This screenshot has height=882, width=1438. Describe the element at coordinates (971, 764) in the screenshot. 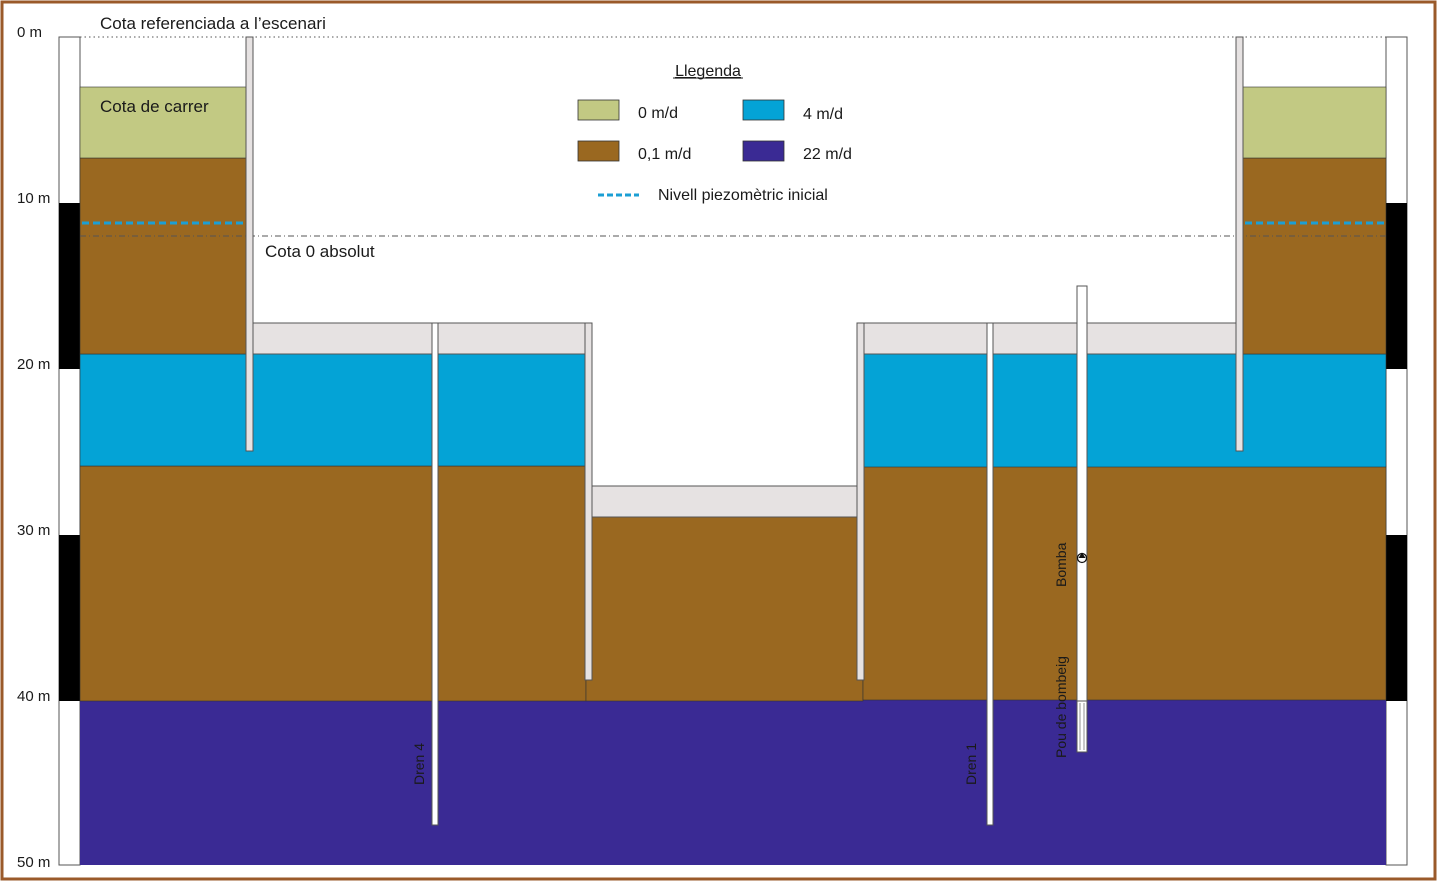

I see `drain-1-label: Dren 1` at that location.